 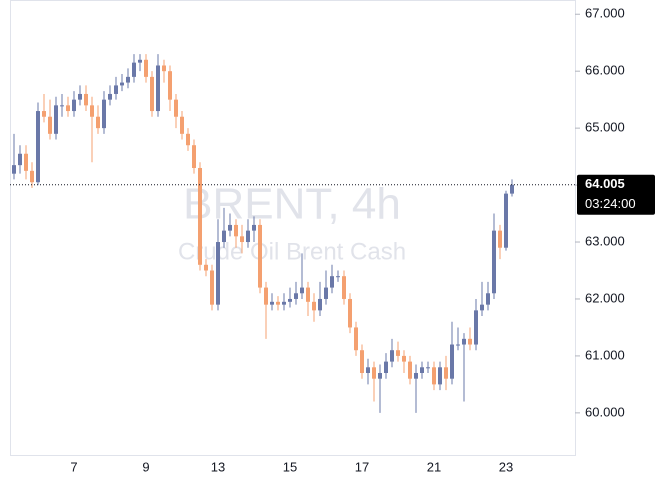 What do you see at coordinates (506, 466) in the screenshot?
I see `x-tick-label: 23` at bounding box center [506, 466].